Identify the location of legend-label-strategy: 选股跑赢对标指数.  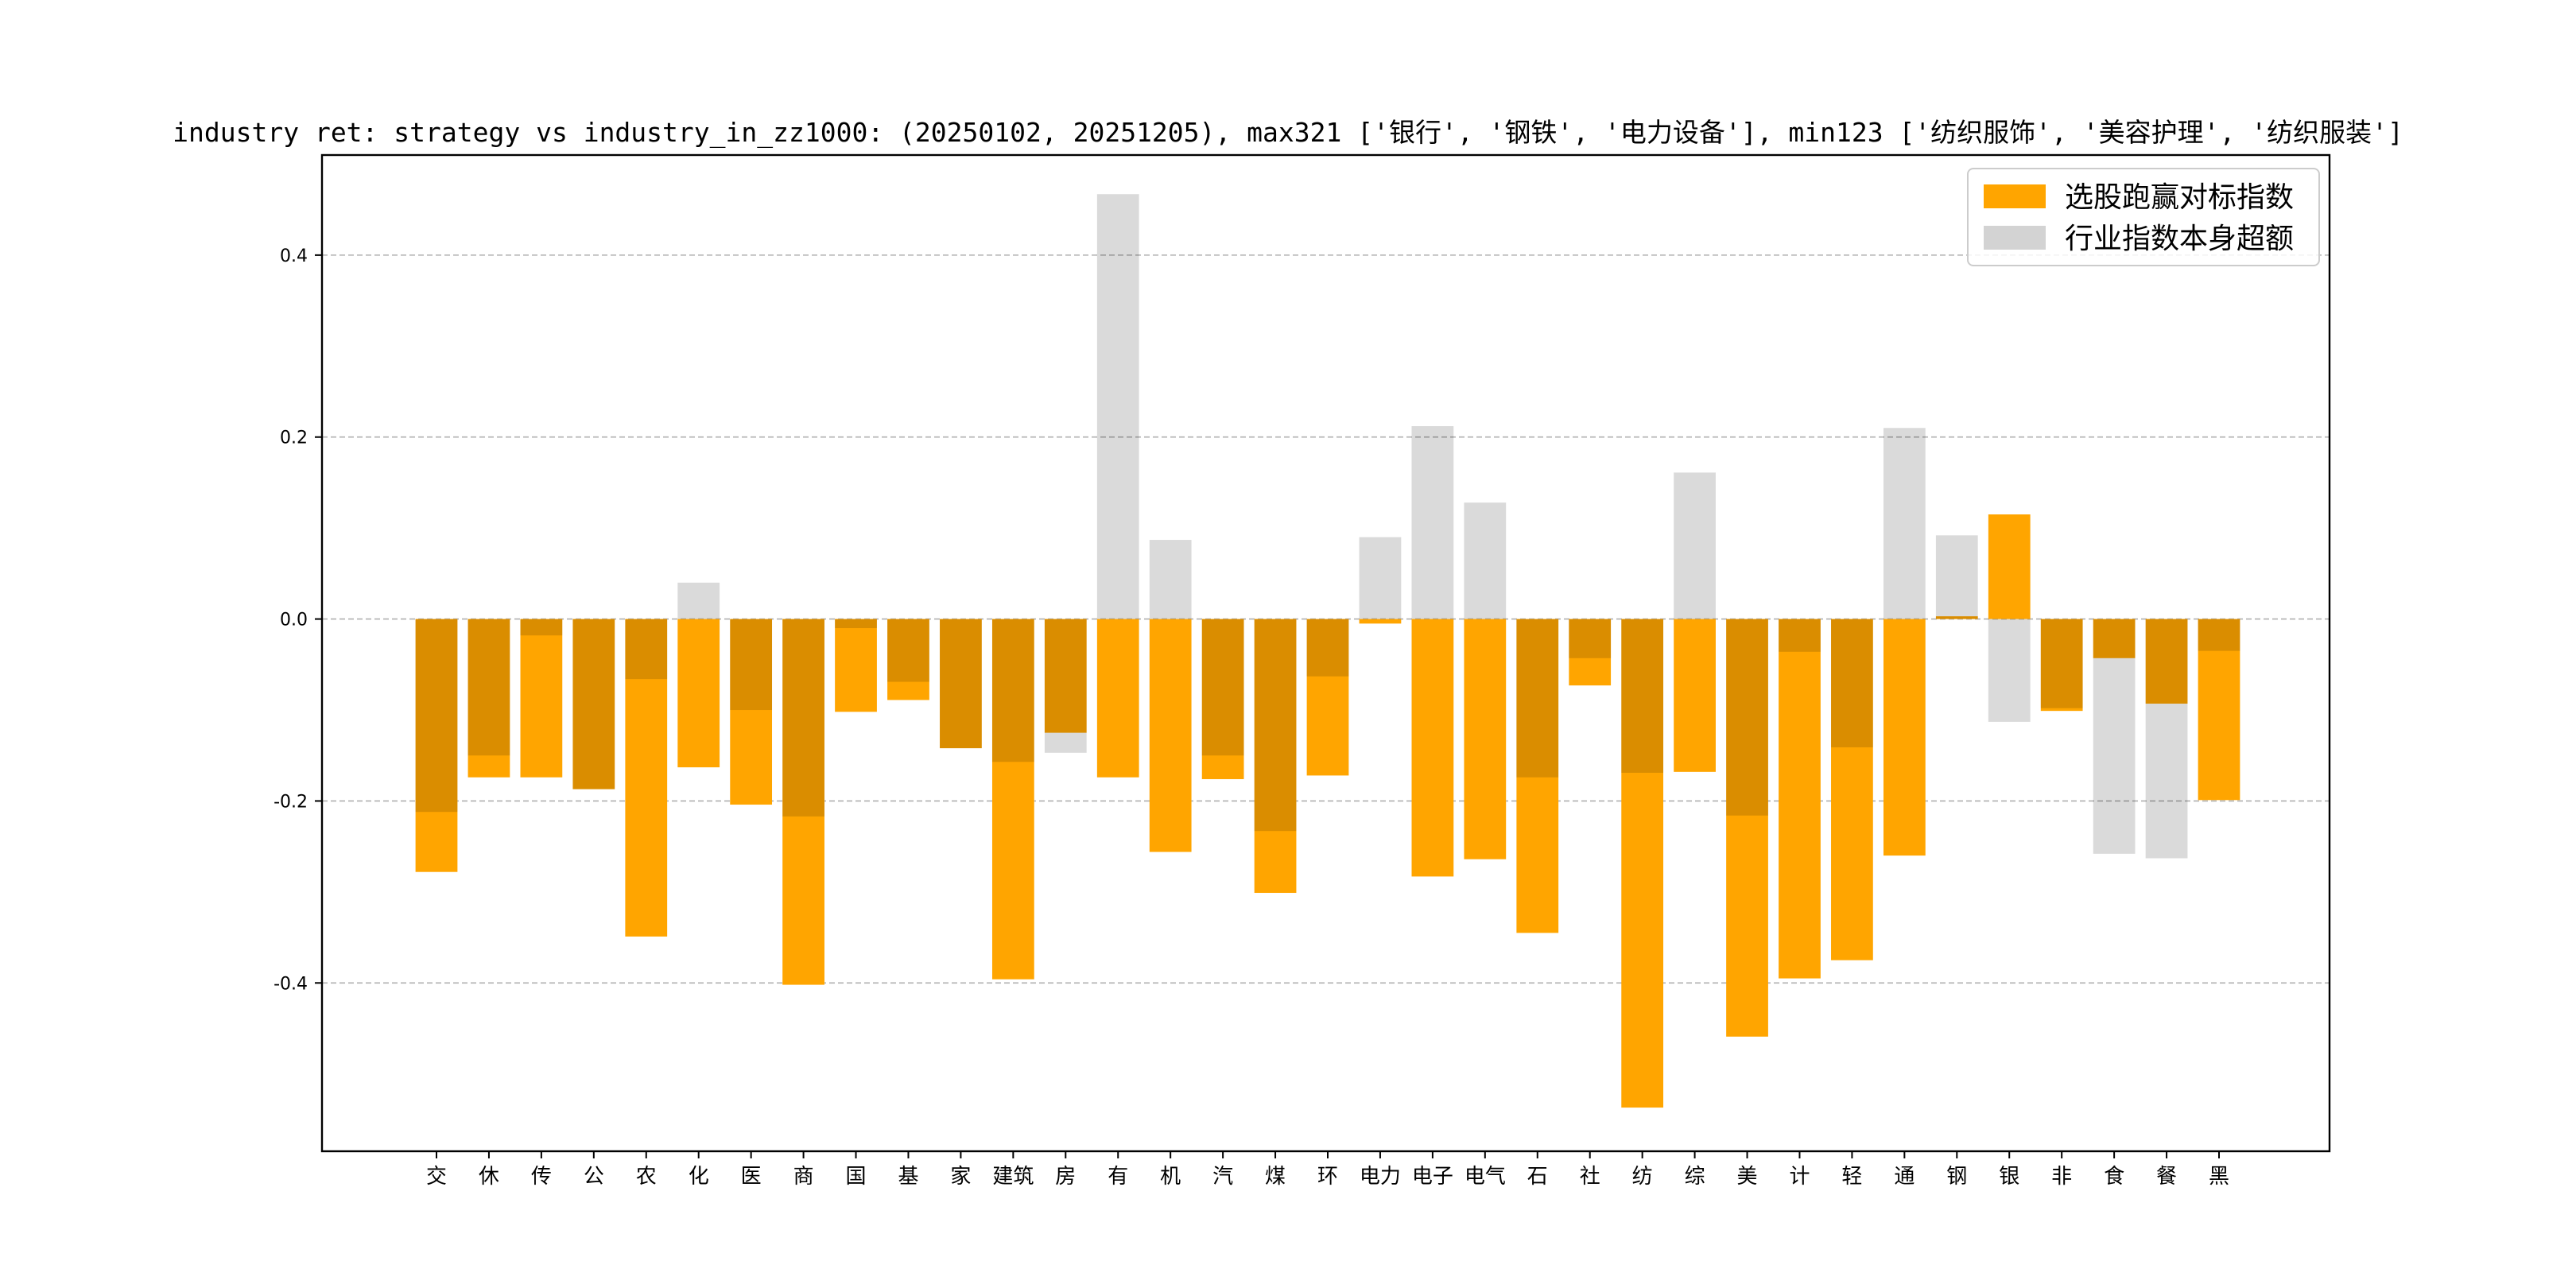
(2179, 197).